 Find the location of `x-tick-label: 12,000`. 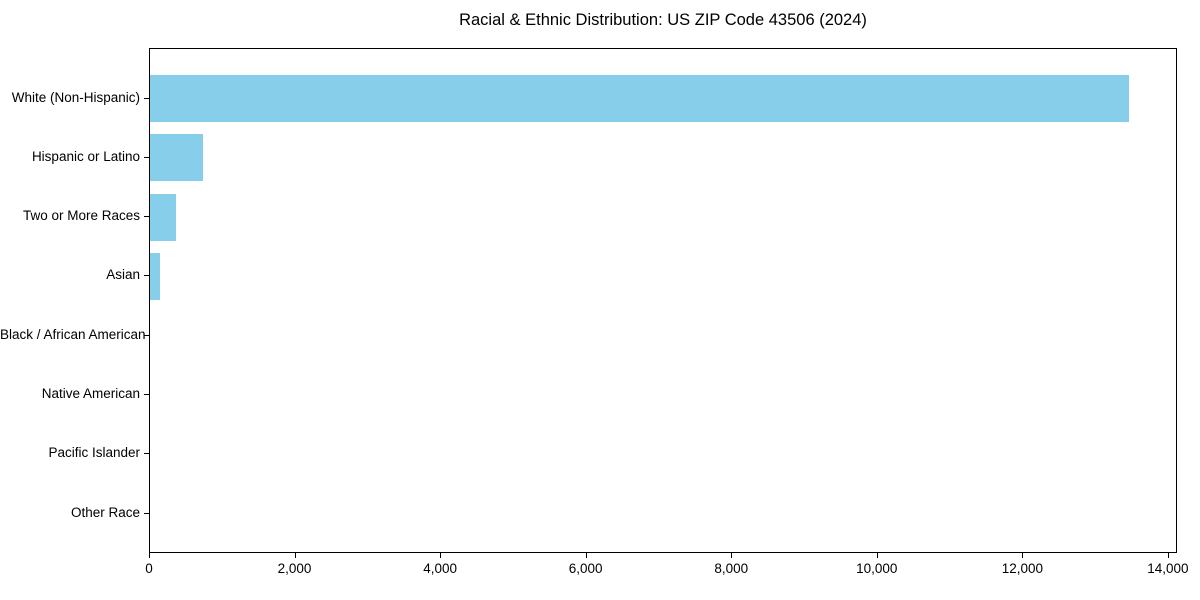

x-tick-label: 12,000 is located at coordinates (1022, 568).